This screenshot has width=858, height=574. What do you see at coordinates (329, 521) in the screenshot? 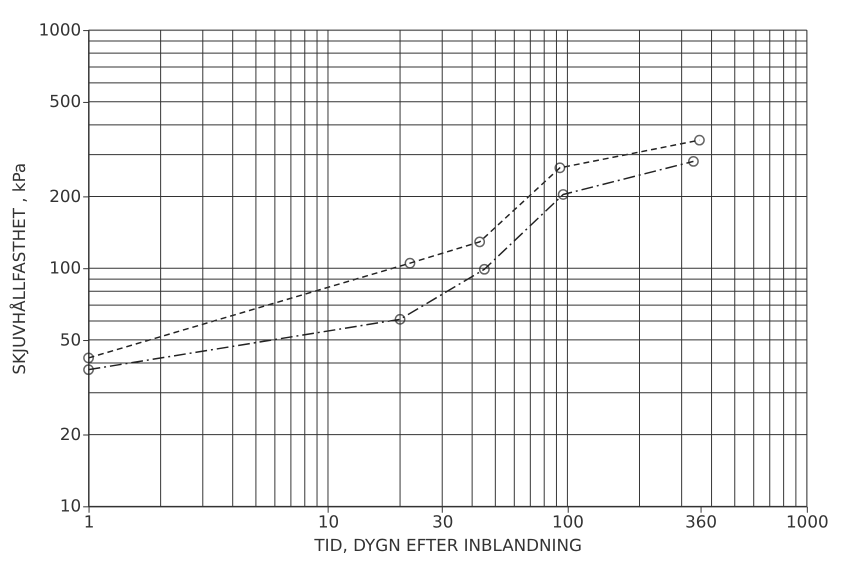
I see `x-tick-label: 10` at bounding box center [329, 521].